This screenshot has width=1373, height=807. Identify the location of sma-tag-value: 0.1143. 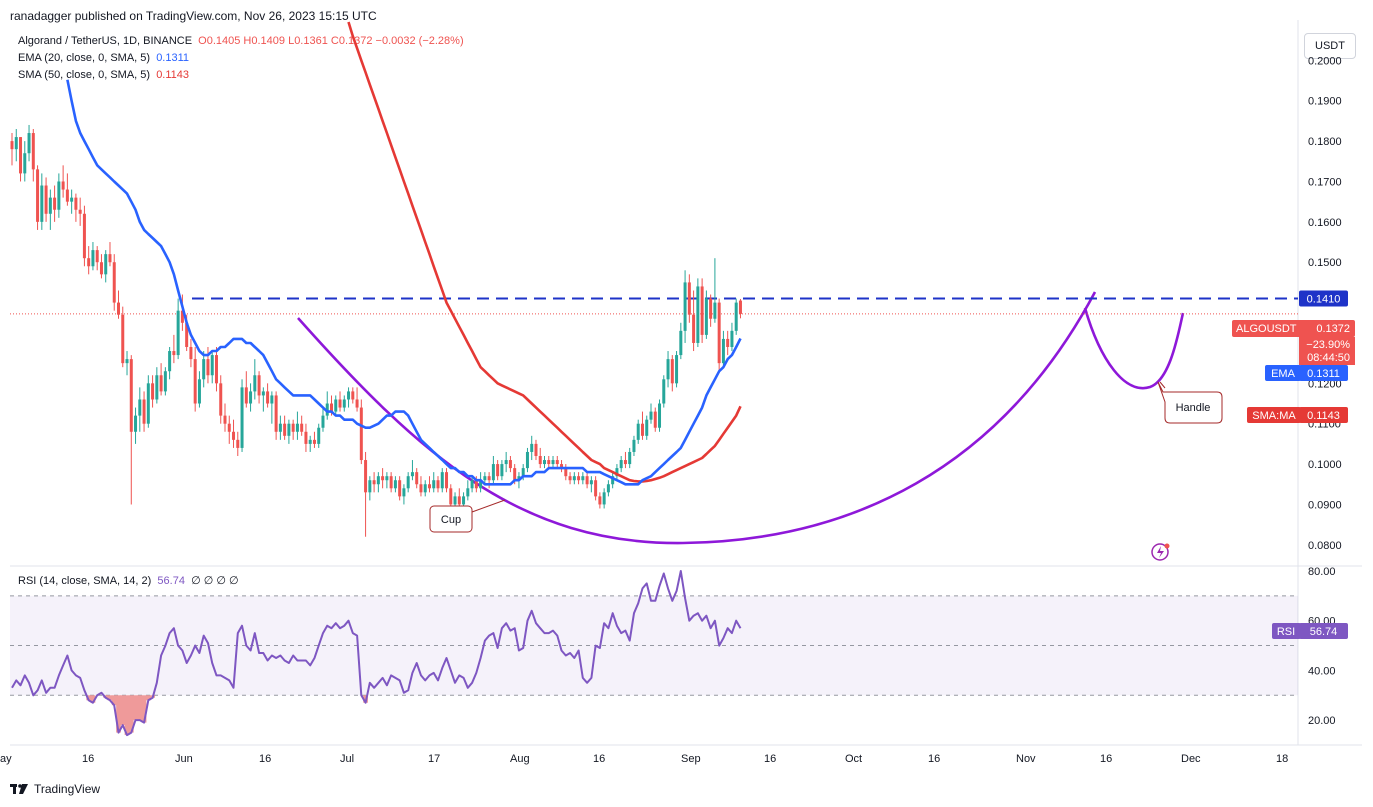
(1323, 416).